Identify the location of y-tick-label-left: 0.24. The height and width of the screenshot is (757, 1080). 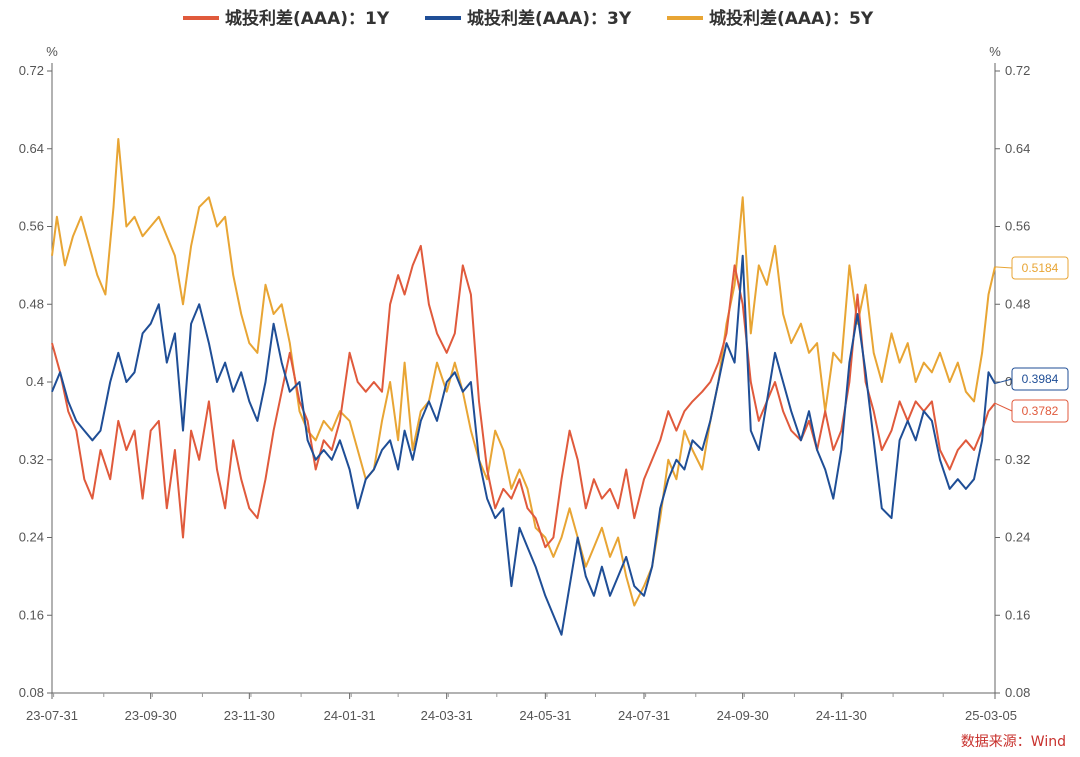
(31, 537).